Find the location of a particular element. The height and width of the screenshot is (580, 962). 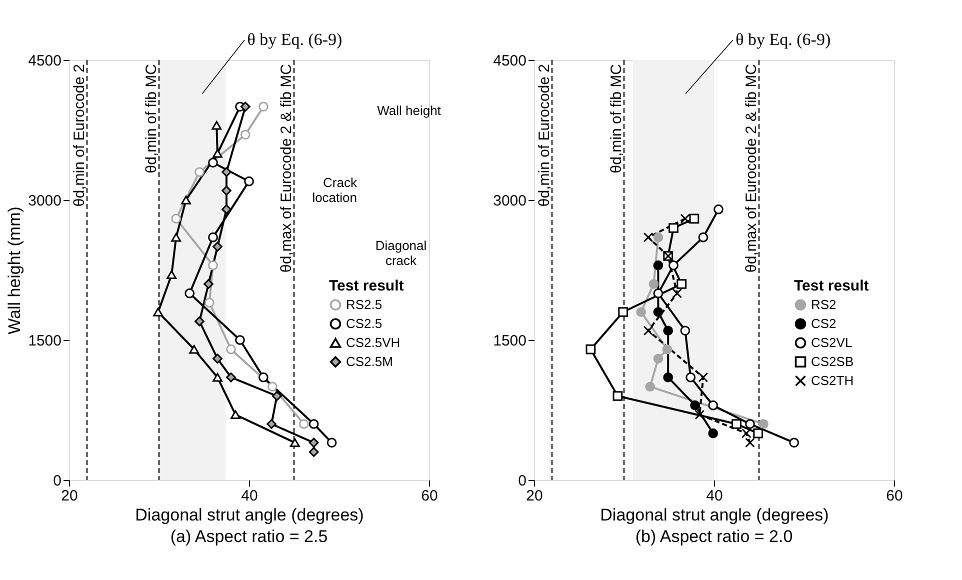

text: (b) Aspect ratio = 2.0 is located at coordinates (714, 536).